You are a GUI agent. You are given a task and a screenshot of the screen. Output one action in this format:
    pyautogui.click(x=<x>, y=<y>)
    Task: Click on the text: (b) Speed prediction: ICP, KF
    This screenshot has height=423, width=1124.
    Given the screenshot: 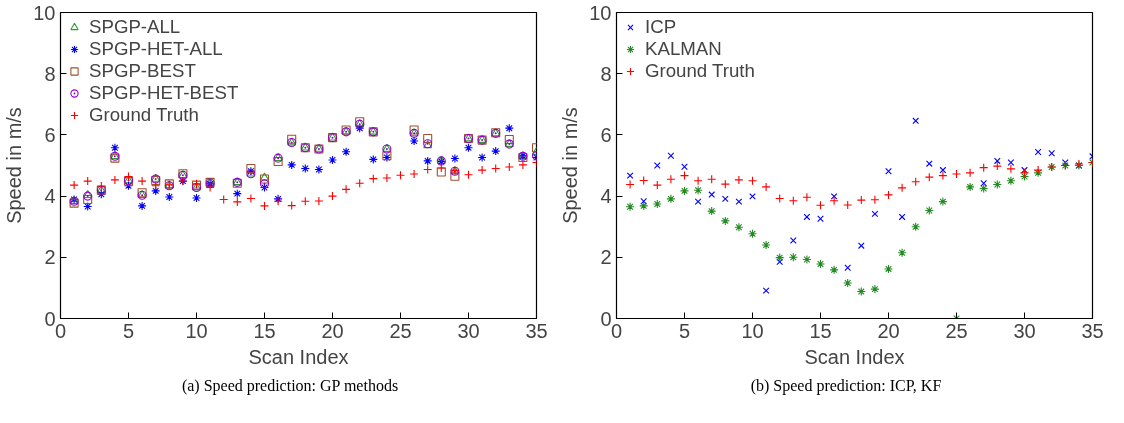 What is the action you would take?
    pyautogui.click(x=846, y=386)
    